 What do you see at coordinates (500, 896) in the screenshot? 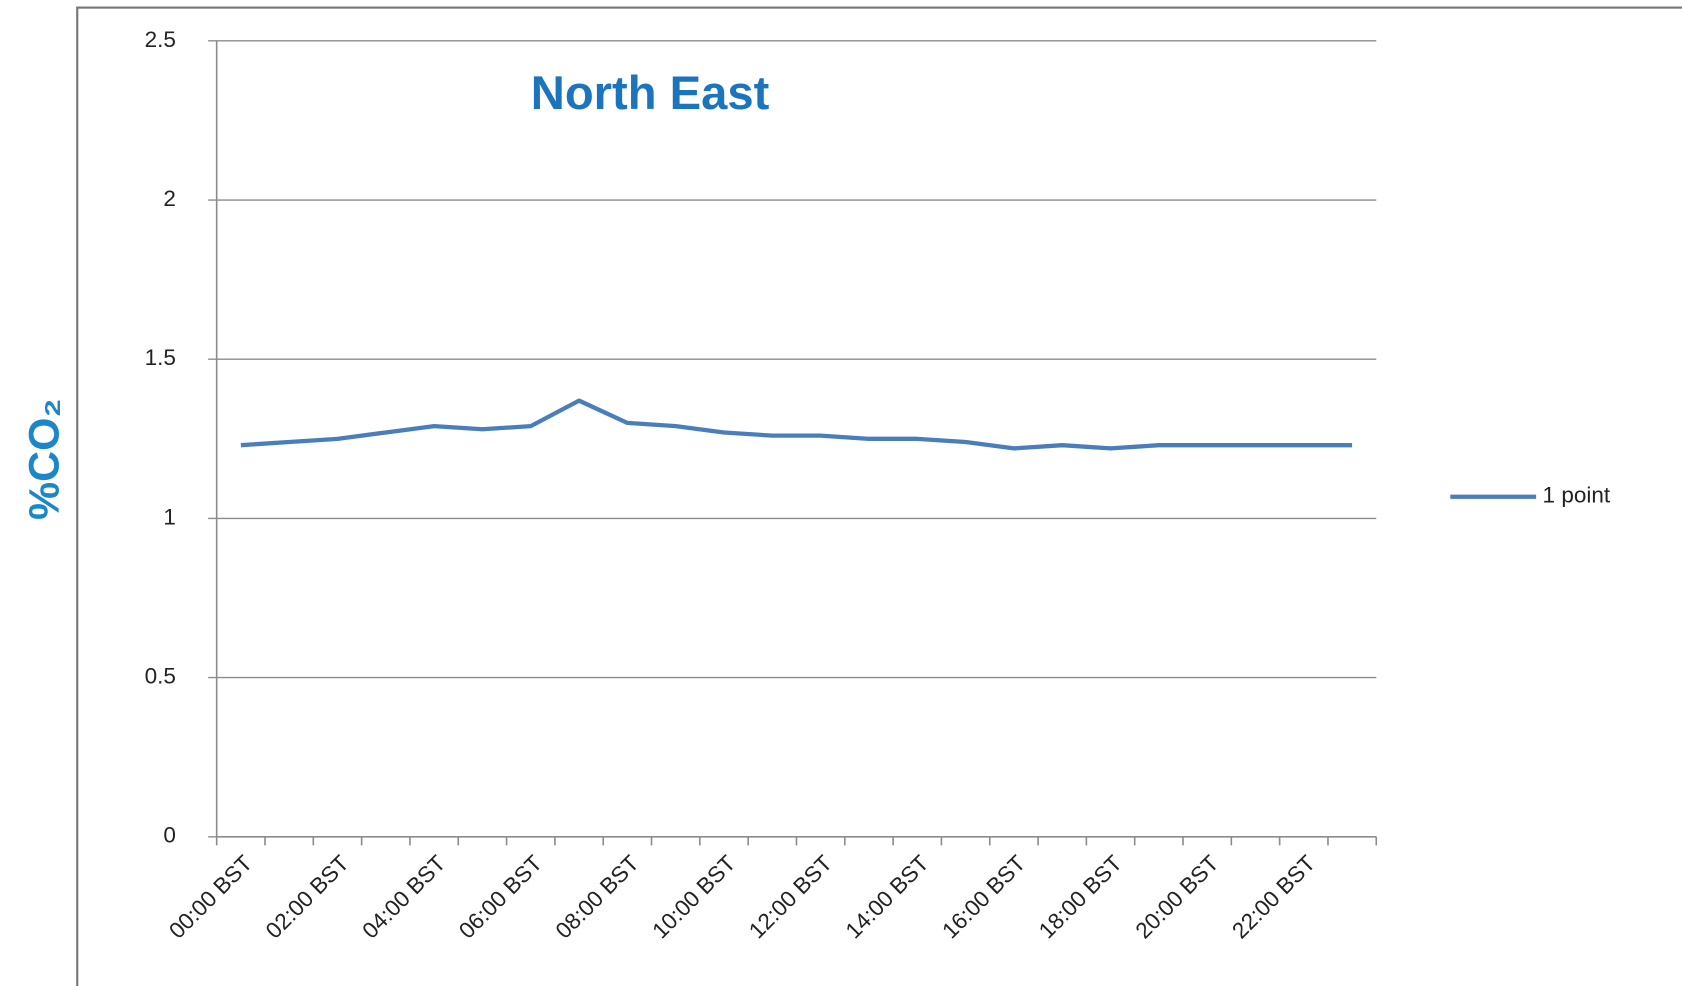
I see `x-tick-label: 06:00 BST` at bounding box center [500, 896].